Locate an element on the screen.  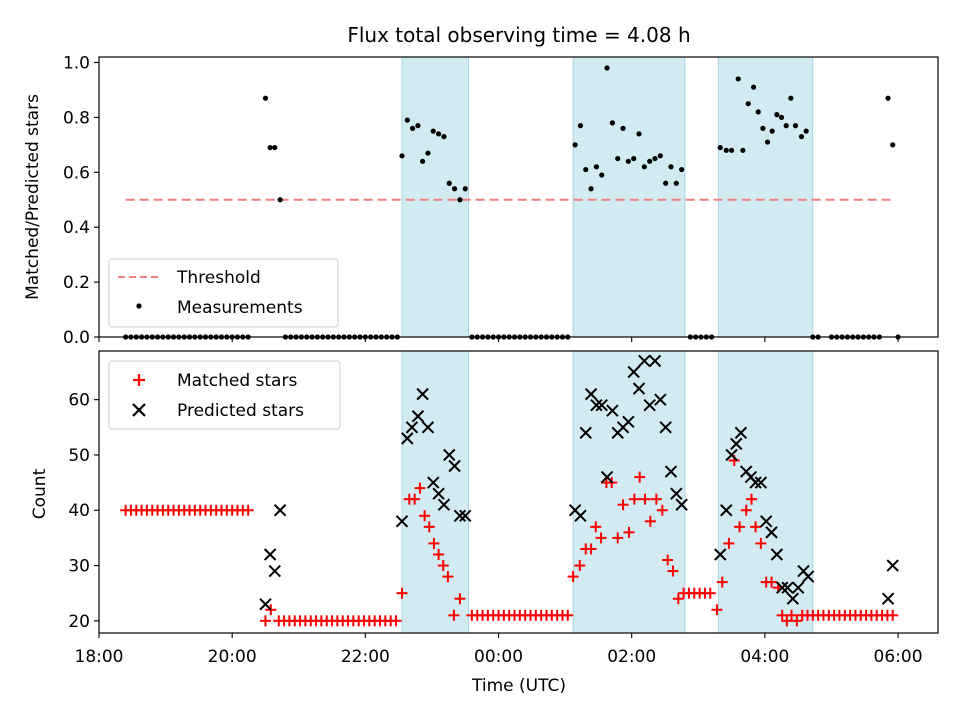
bottom-y-tick-label: 40 is located at coordinates (79, 511).